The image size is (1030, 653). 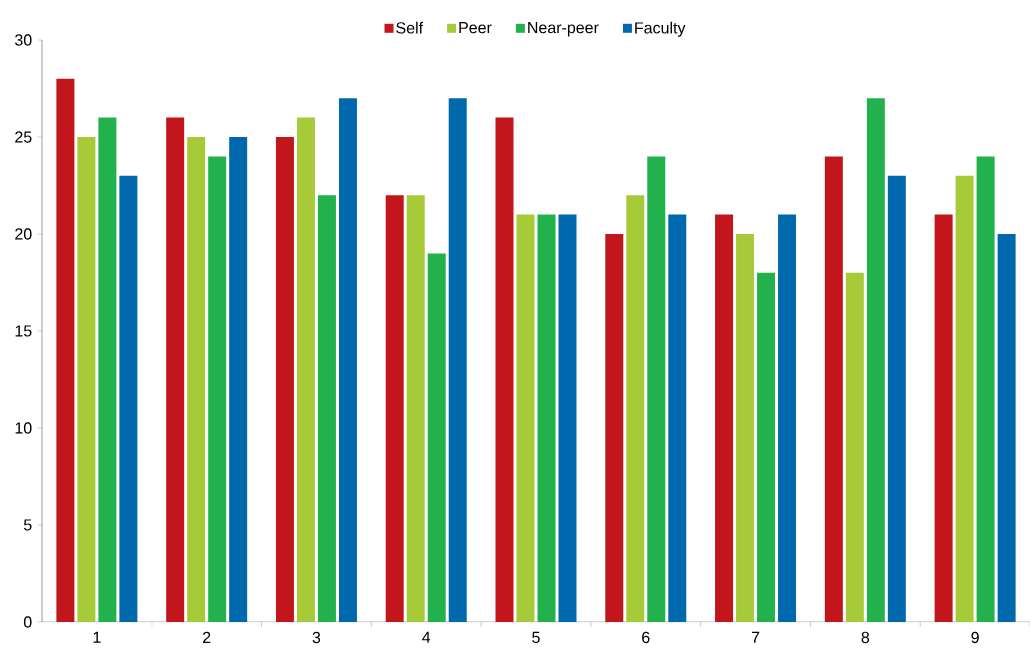 What do you see at coordinates (23, 331) in the screenshot?
I see `y-tick-label: 15` at bounding box center [23, 331].